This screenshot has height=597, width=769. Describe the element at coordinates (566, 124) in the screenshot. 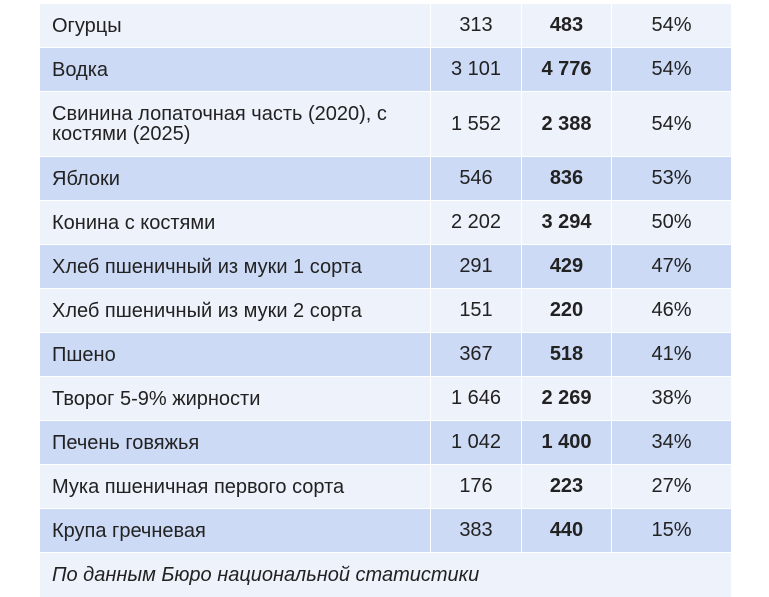

I see `price-2025: 2 388` at that location.